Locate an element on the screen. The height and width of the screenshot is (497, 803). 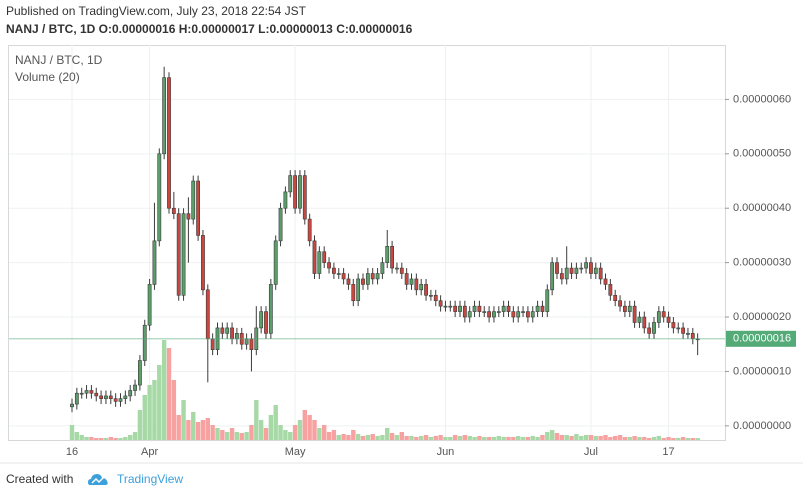
last-price-label: 0.00000016 is located at coordinates (762, 339).